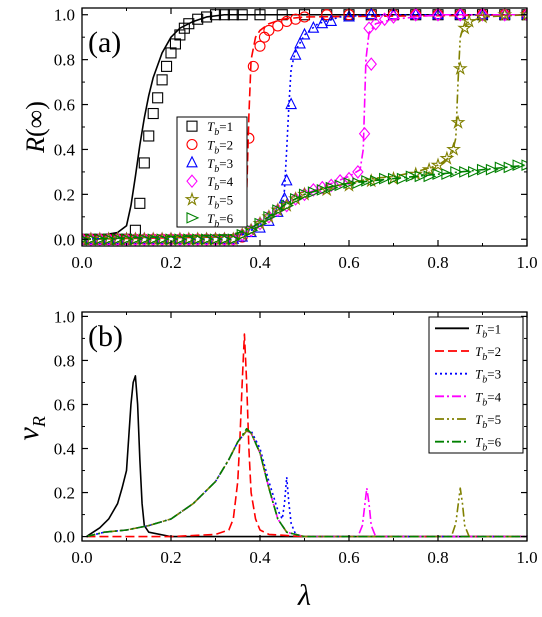 The width and height of the screenshot is (542, 617). Describe the element at coordinates (39, 422) in the screenshot. I see `y-axis-title-sub: R` at that location.